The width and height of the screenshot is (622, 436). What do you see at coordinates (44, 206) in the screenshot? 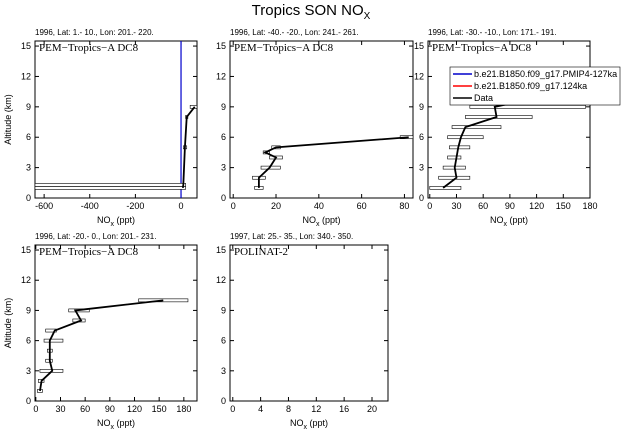
I see `x-tick-label: -600` at bounding box center [44, 206].